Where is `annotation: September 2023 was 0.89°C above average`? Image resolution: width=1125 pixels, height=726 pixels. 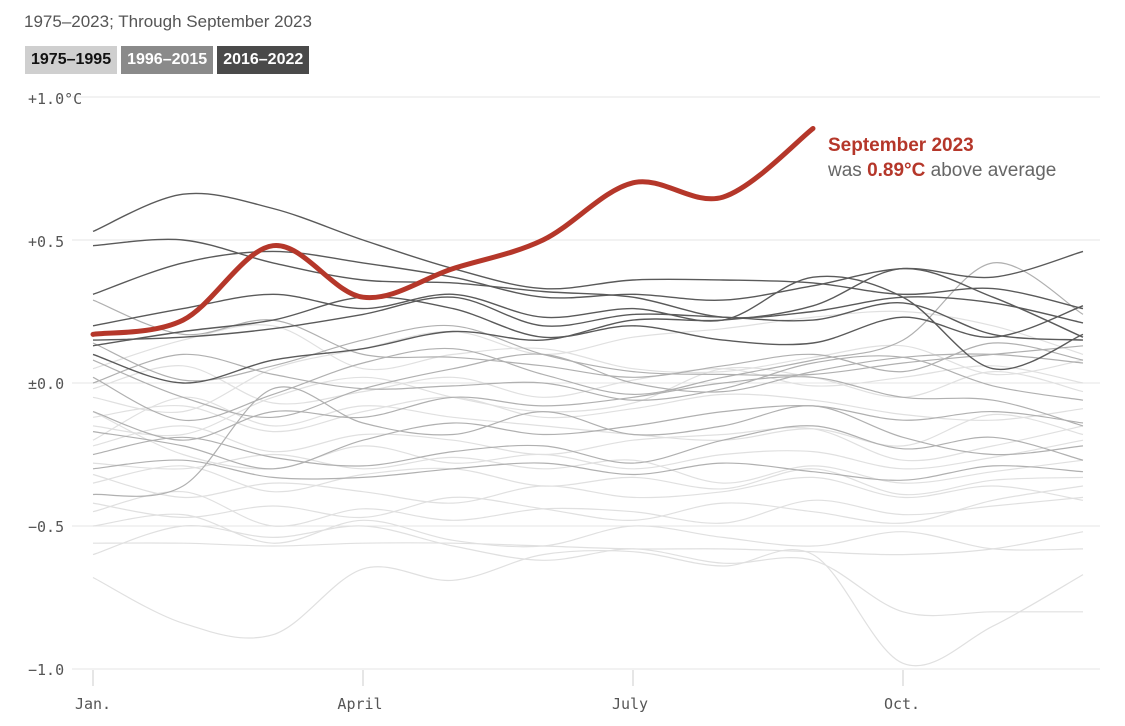
annotation: September 2023 was 0.89°C above average is located at coordinates (941, 158).